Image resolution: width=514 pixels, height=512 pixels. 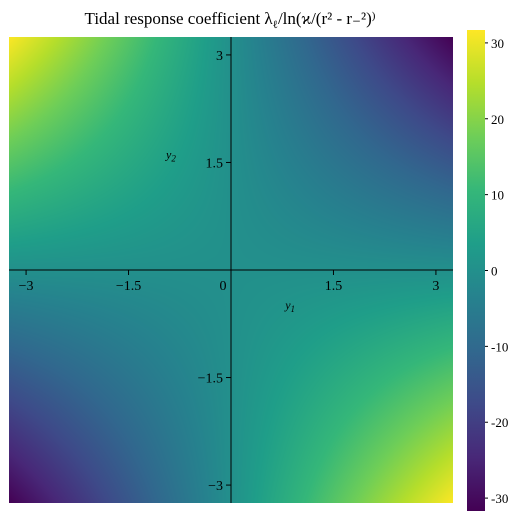 What do you see at coordinates (435, 286) in the screenshot?
I see `x-tick-label: 3` at bounding box center [435, 286].